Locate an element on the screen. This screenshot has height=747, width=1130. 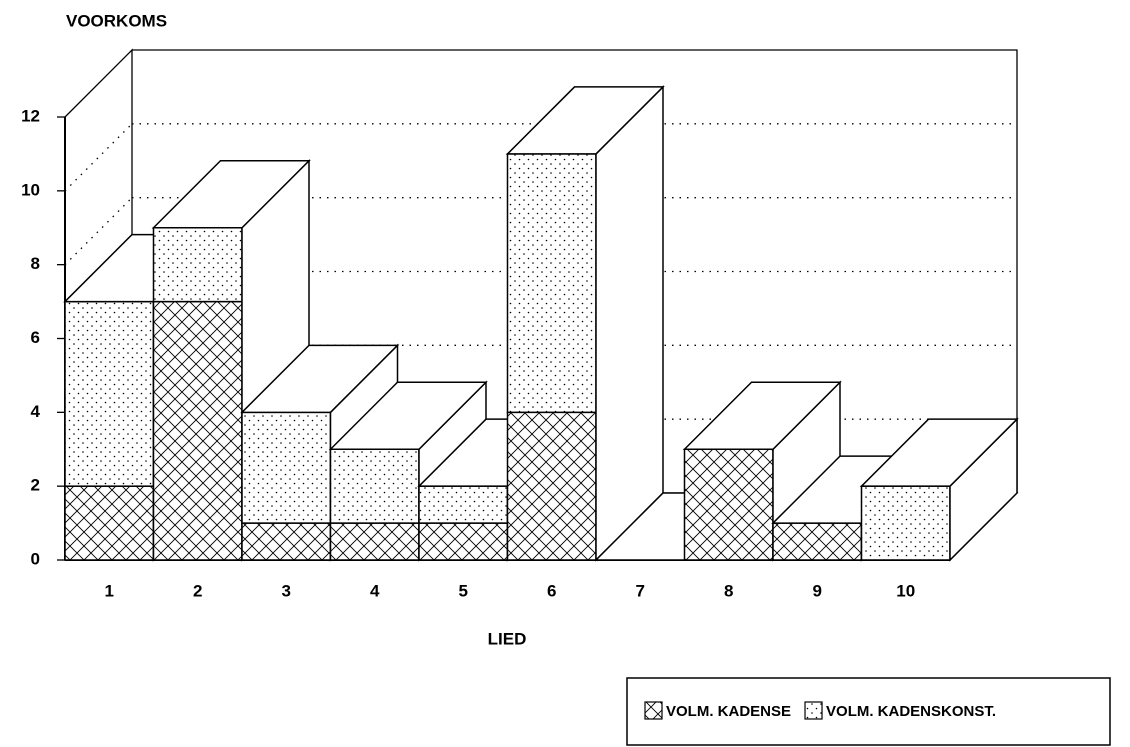
x-axis-title: LIED is located at coordinates (507, 638).